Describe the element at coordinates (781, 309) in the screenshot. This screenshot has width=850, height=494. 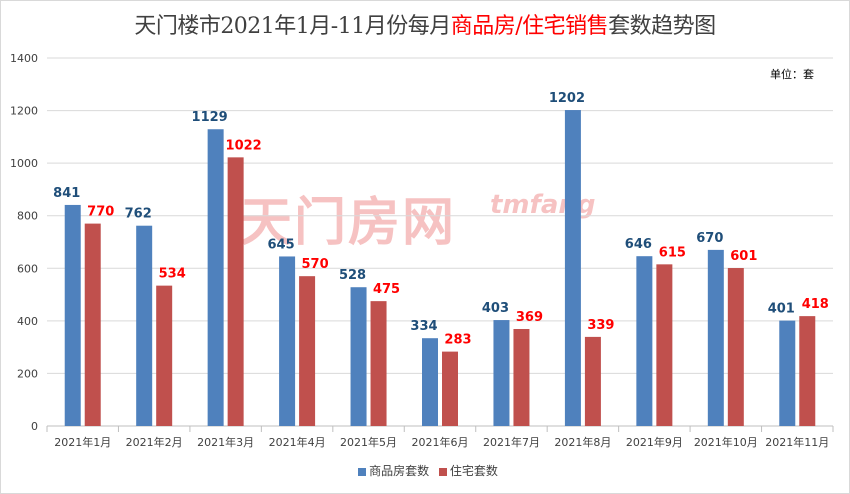
I see `data-label: 401` at that location.